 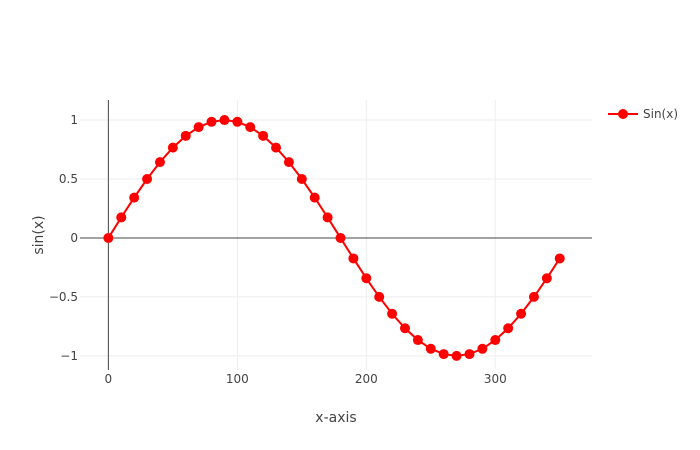 What do you see at coordinates (74, 238) in the screenshot?
I see `y-tick-label: 0` at bounding box center [74, 238].